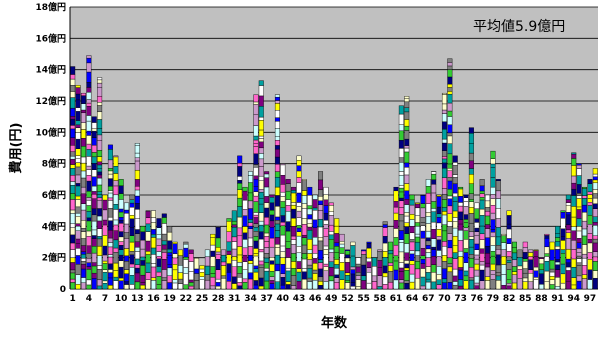  What do you see at coordinates (493, 299) in the screenshot?
I see `x-tick-label: 79` at bounding box center [493, 299].